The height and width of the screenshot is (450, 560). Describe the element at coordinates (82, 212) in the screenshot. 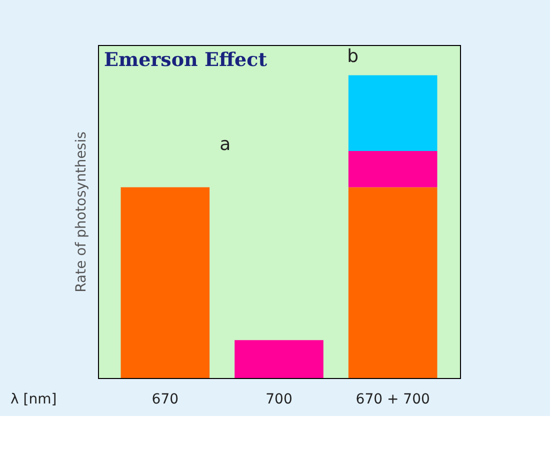

I see `y-axis-title: Rate of photosynthesis` at that location.